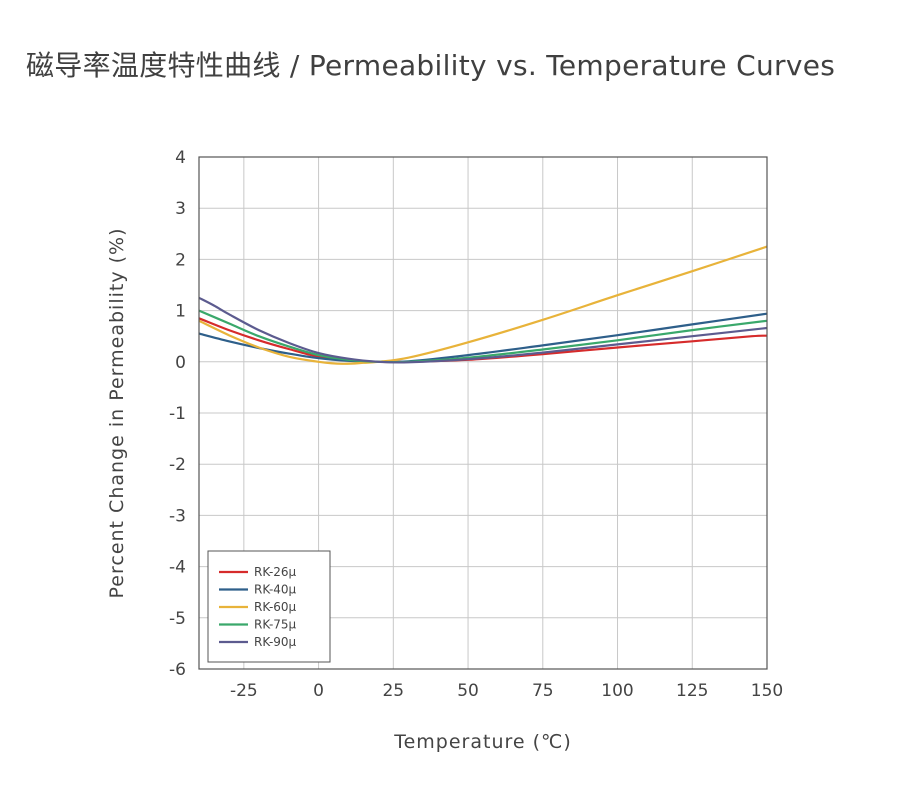 The image size is (898, 801). I want to click on legend-label: RK-75μ, so click(275, 625).